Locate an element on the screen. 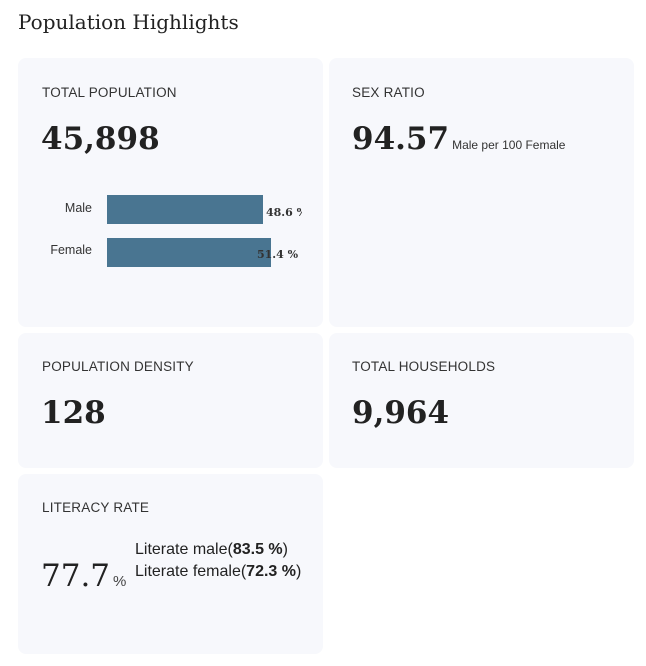 Image resolution: width=646 pixels, height=666 pixels. population-density-value: 128 is located at coordinates (73, 413).